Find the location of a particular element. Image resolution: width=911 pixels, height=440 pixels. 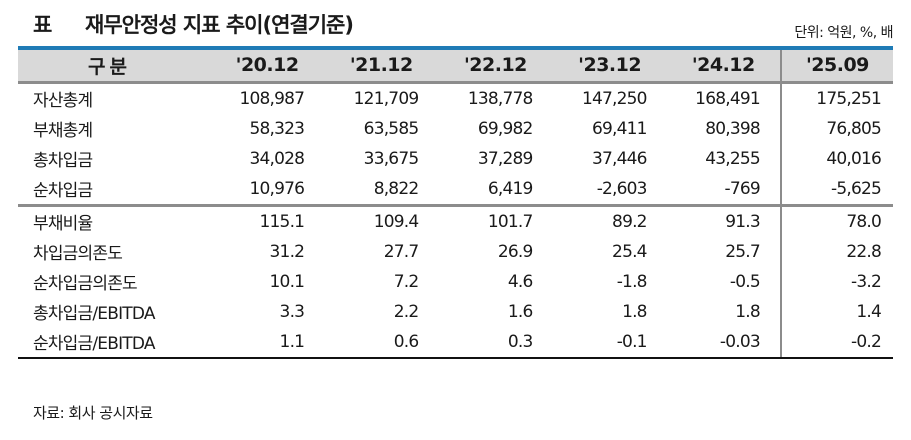

row-label: 부채총계 is located at coordinates (63, 131).